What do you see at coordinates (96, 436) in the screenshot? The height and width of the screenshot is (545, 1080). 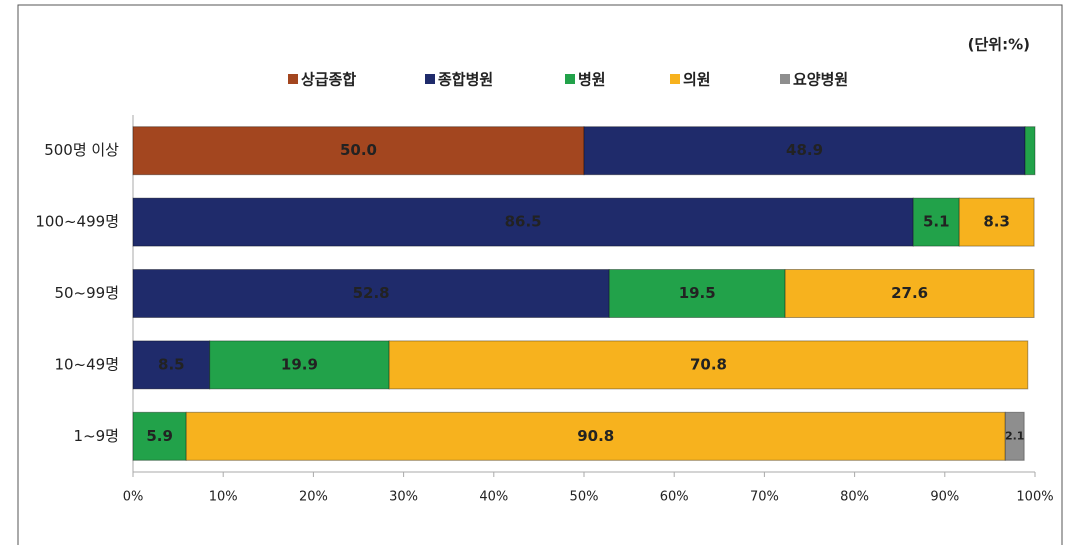 I see `y-tick-label: 1~9명` at bounding box center [96, 436].